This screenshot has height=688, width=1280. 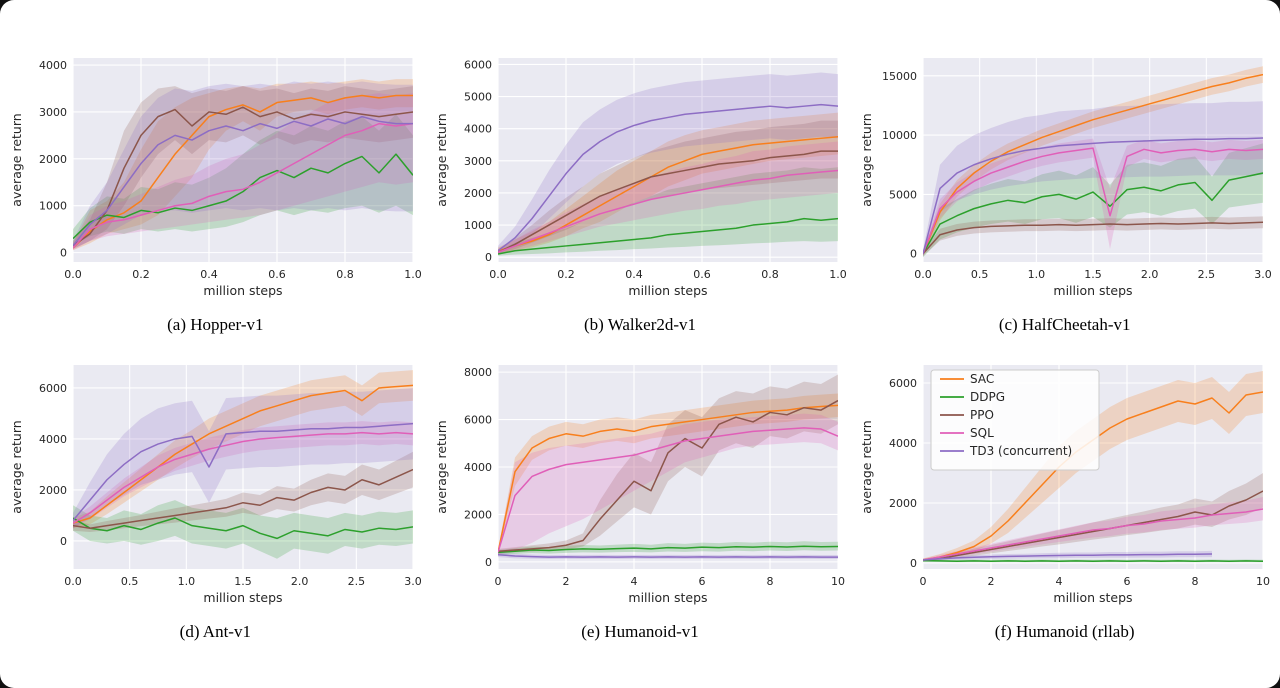 I want to click on x-tick-label: 2.5, so click(x=357, y=581).